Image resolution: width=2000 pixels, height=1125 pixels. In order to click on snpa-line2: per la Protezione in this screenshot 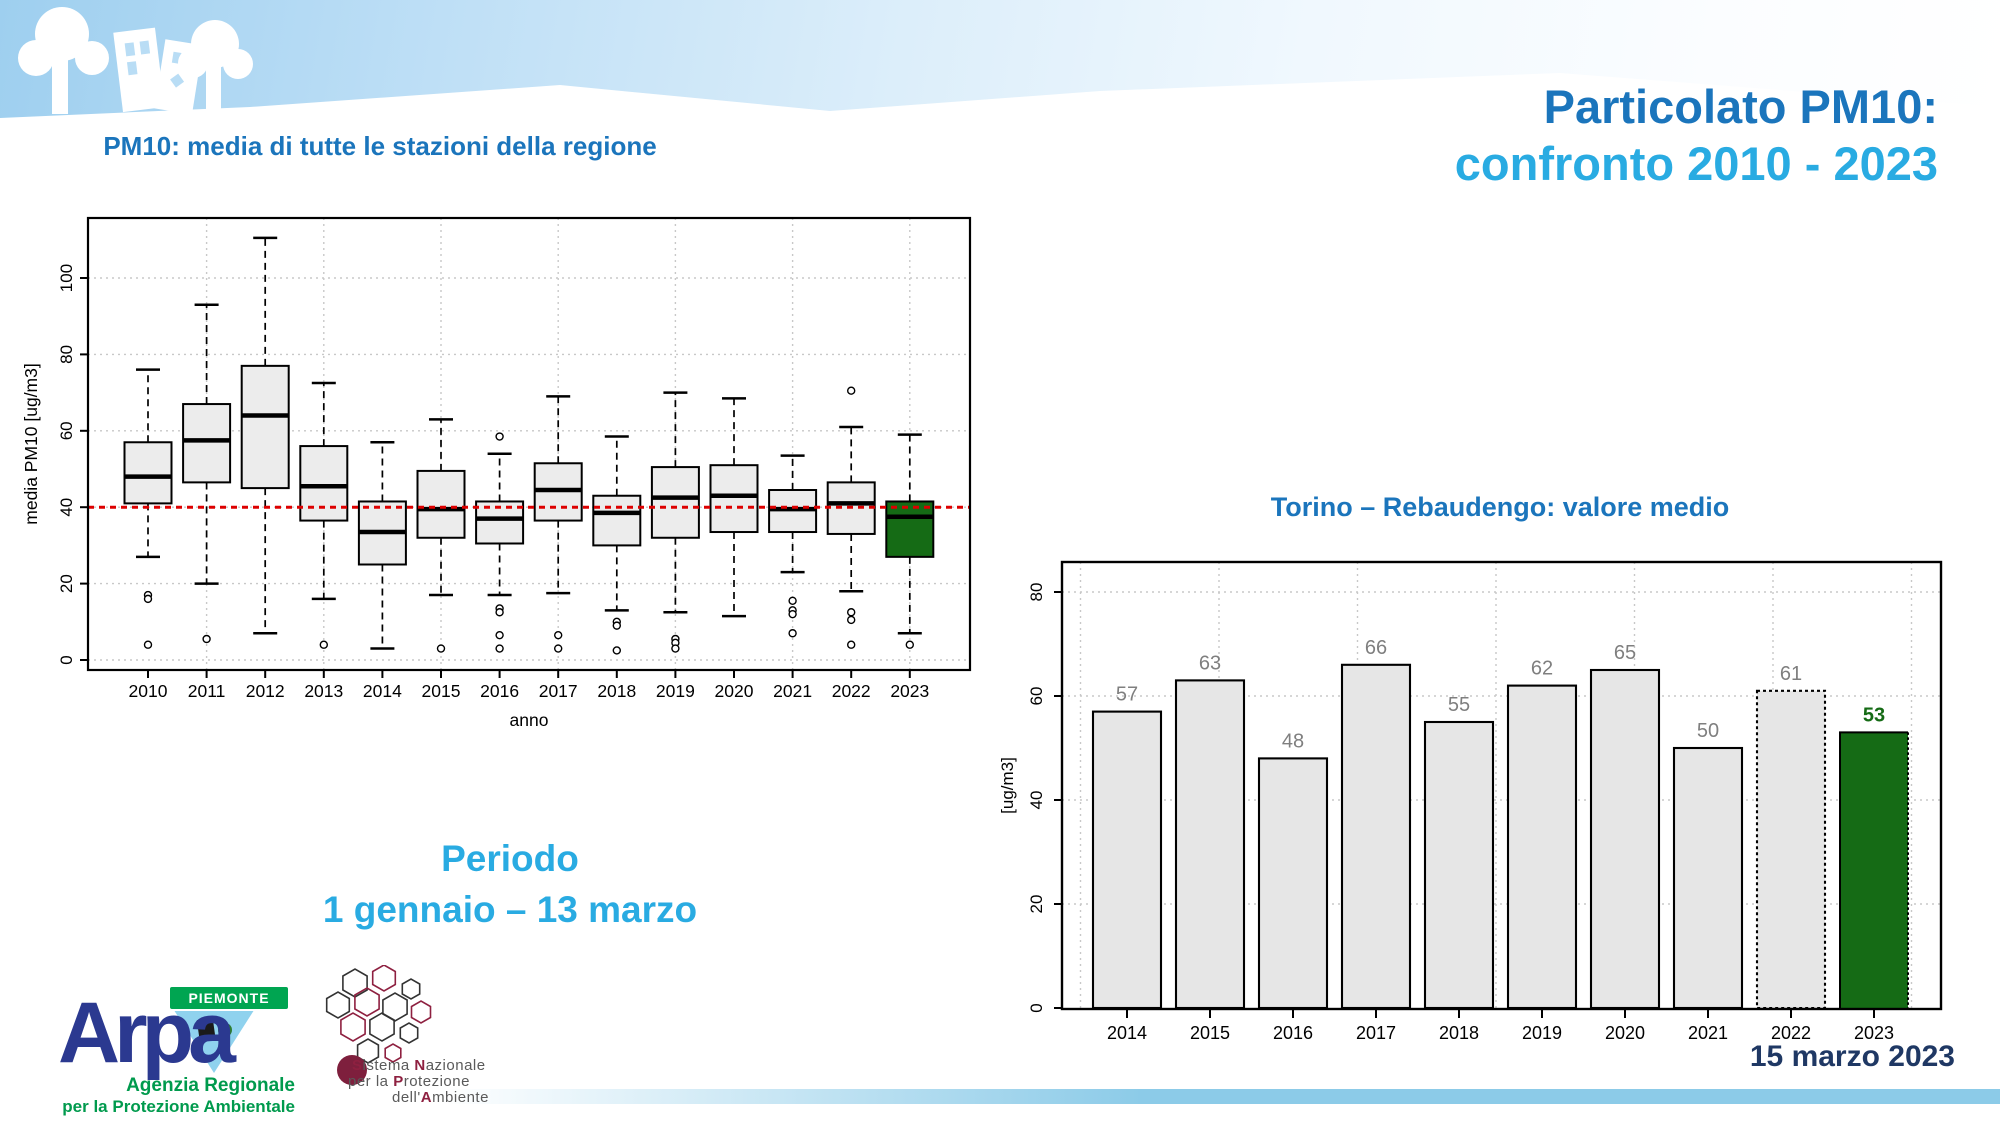, I will do `click(409, 1081)`.